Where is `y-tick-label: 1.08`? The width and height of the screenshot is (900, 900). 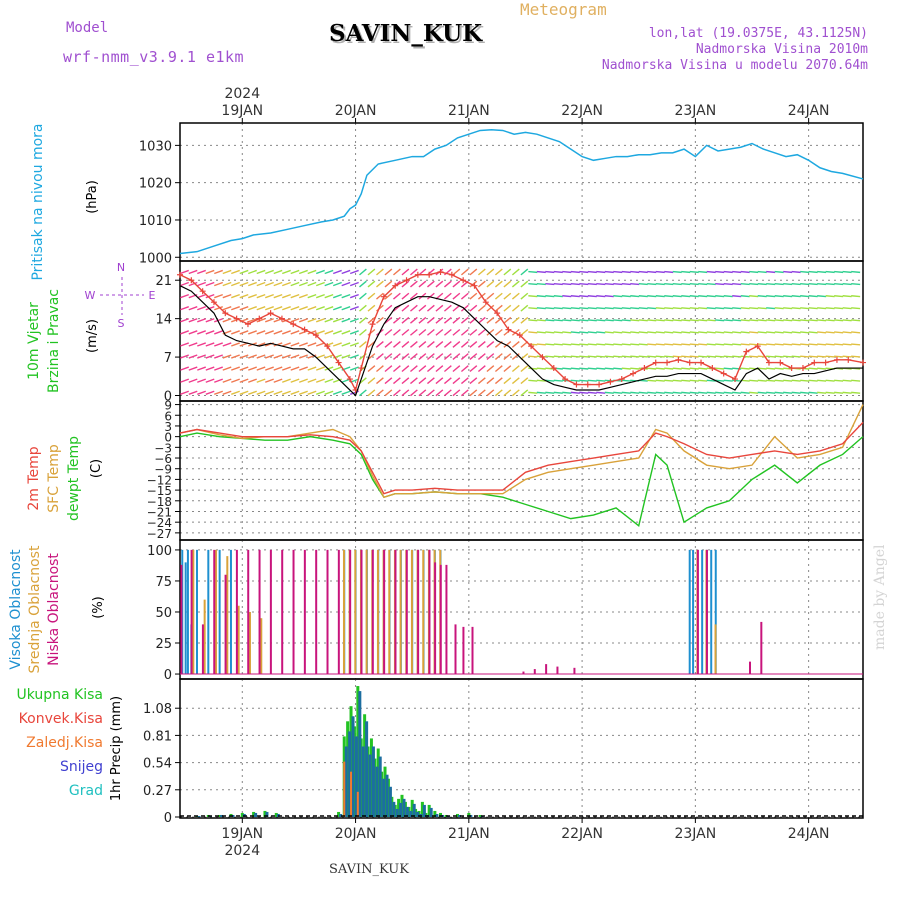
y-tick-label: 1.08 is located at coordinates (157, 709).